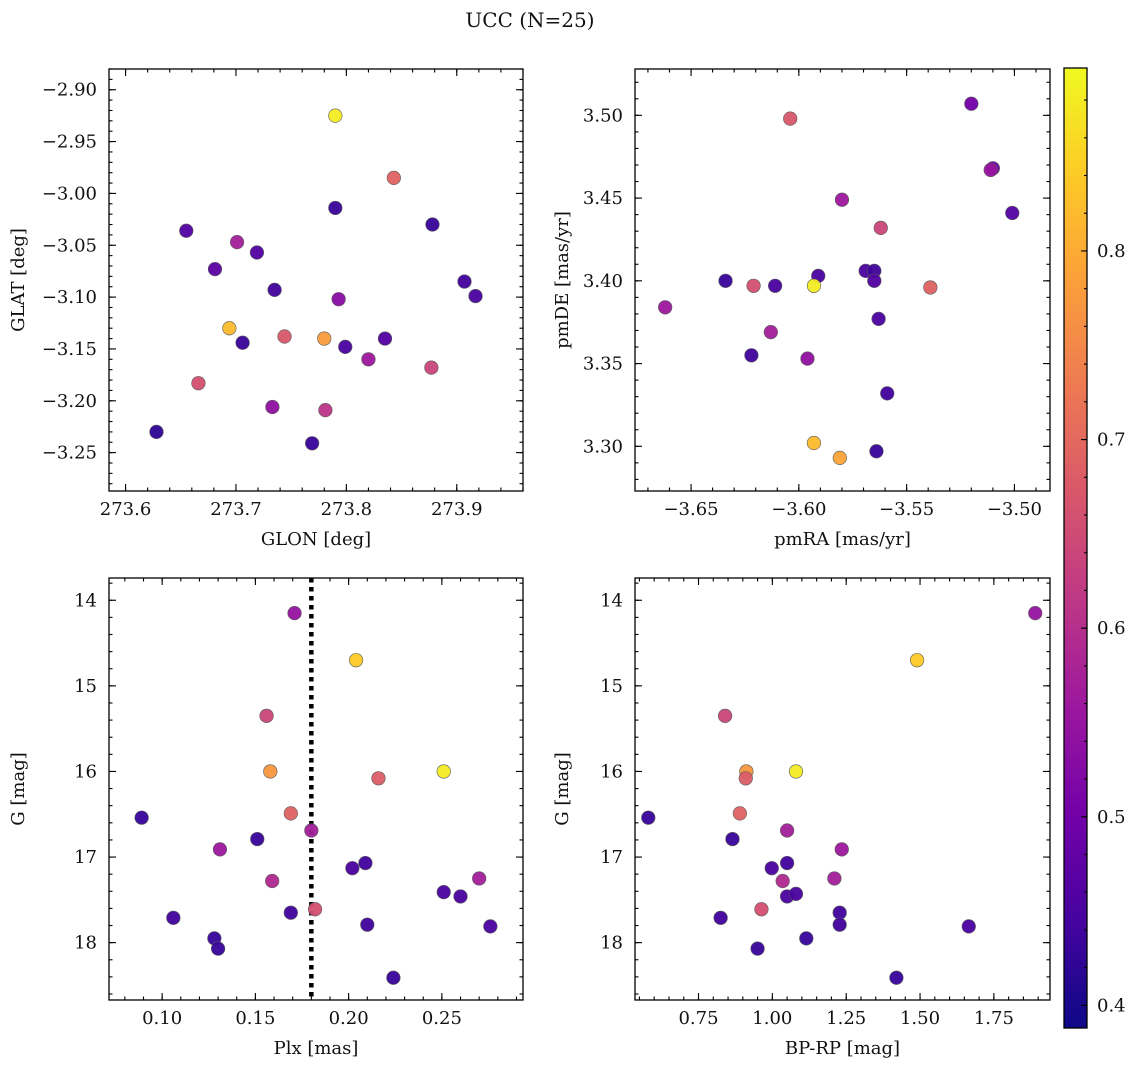  What do you see at coordinates (846, 1018) in the screenshot?
I see `x-tick-label: 1.25` at bounding box center [846, 1018].